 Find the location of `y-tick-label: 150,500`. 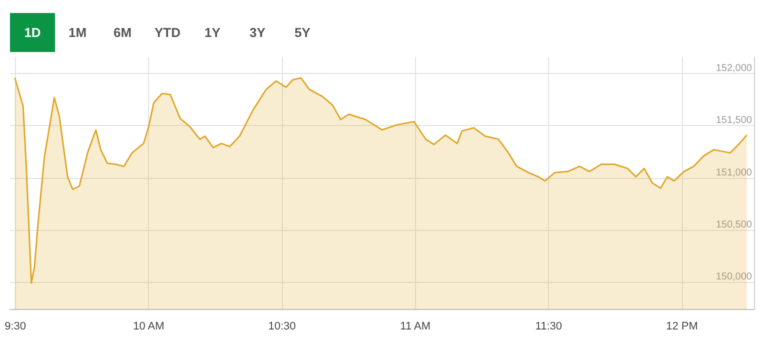

y-tick-label: 150,500 is located at coordinates (734, 224).